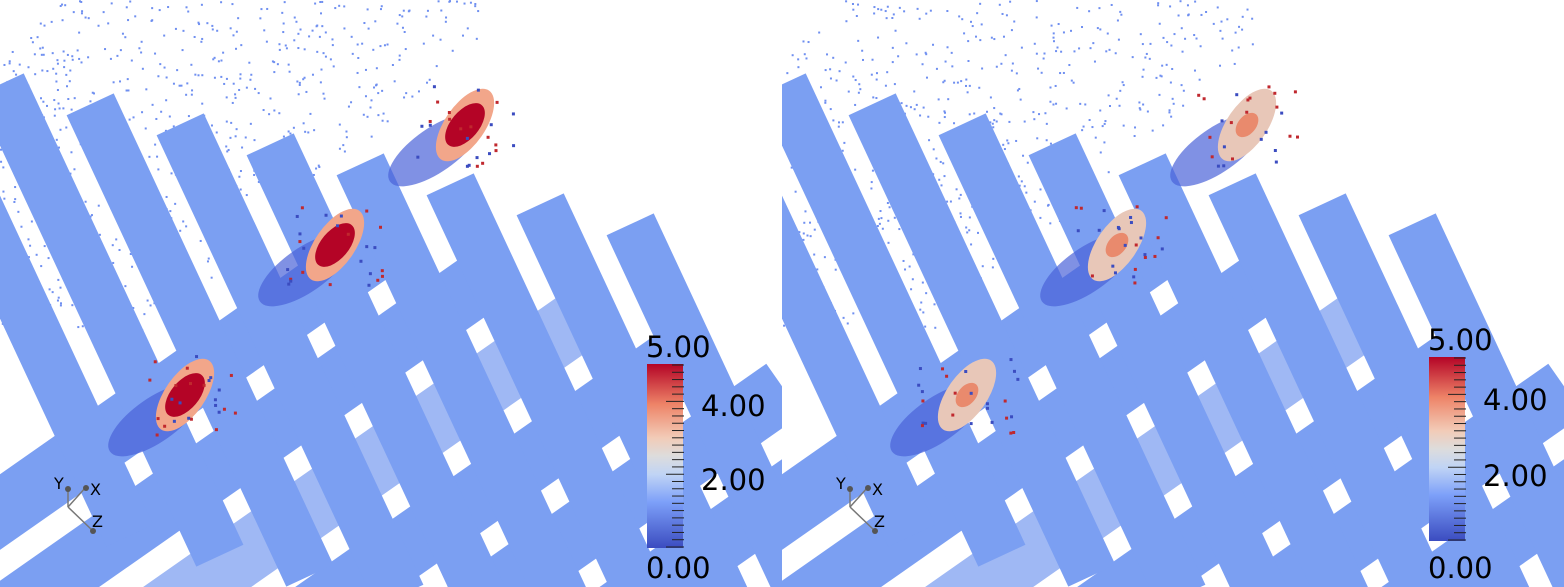  I want to click on axis-y-label: Y, so click(58, 484).